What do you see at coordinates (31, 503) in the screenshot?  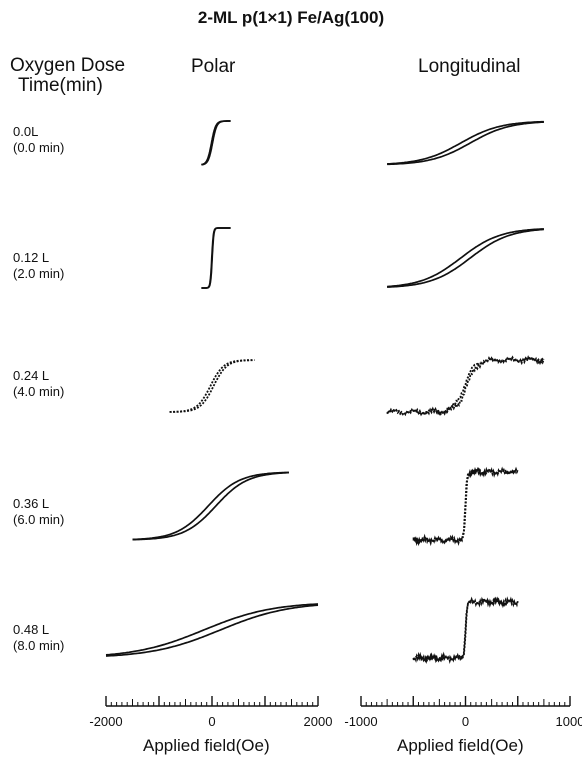 I see `row-dose-4: 0.36 L` at bounding box center [31, 503].